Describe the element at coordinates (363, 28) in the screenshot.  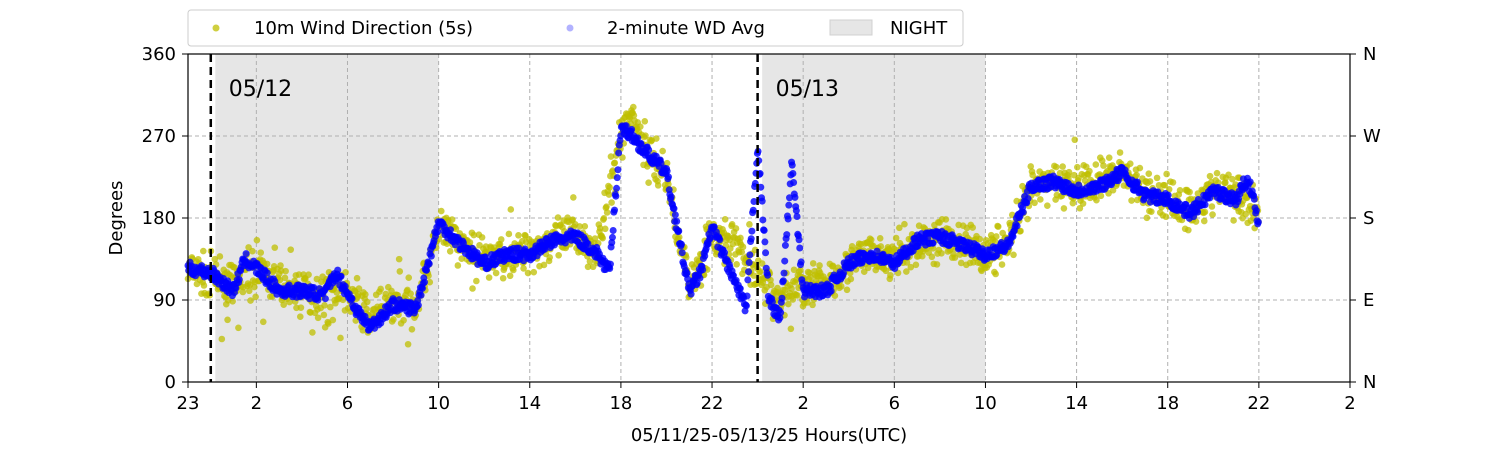
I see `legend-label-0: 10m Wind Direction (5s)` at that location.